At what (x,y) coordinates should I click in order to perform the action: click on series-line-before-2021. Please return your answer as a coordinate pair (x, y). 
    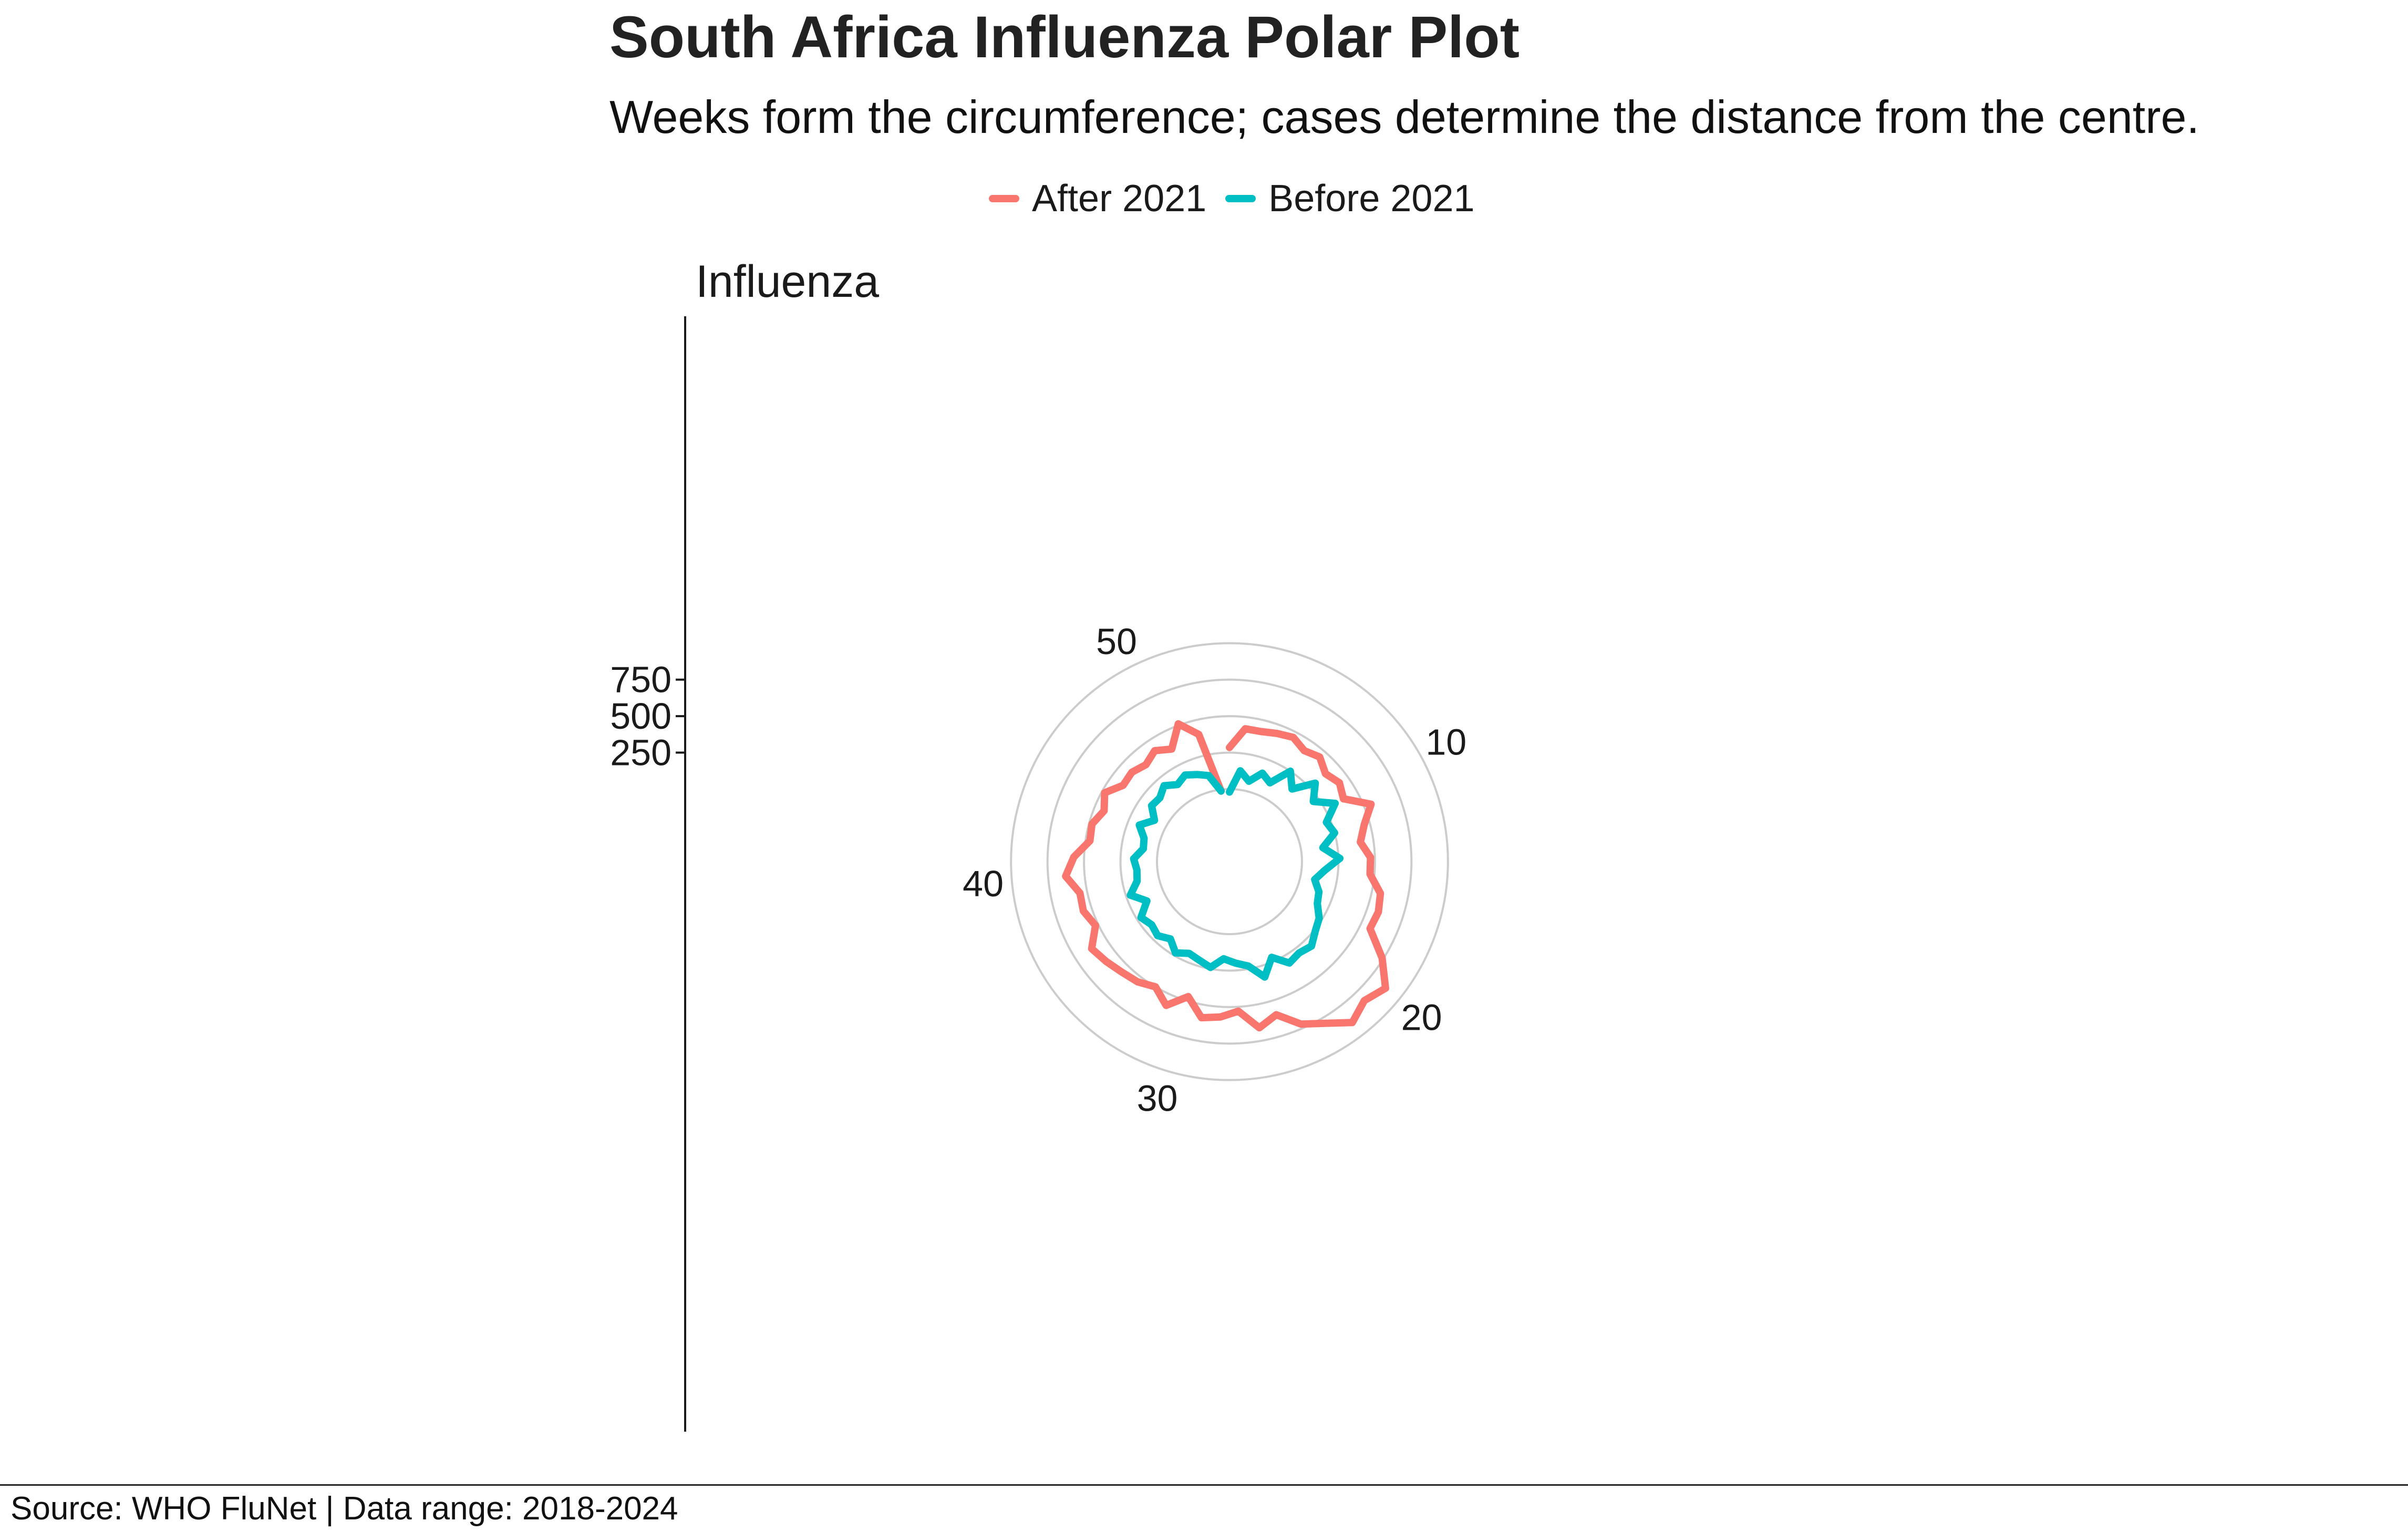
    Looking at the image, I should click on (1235, 874).